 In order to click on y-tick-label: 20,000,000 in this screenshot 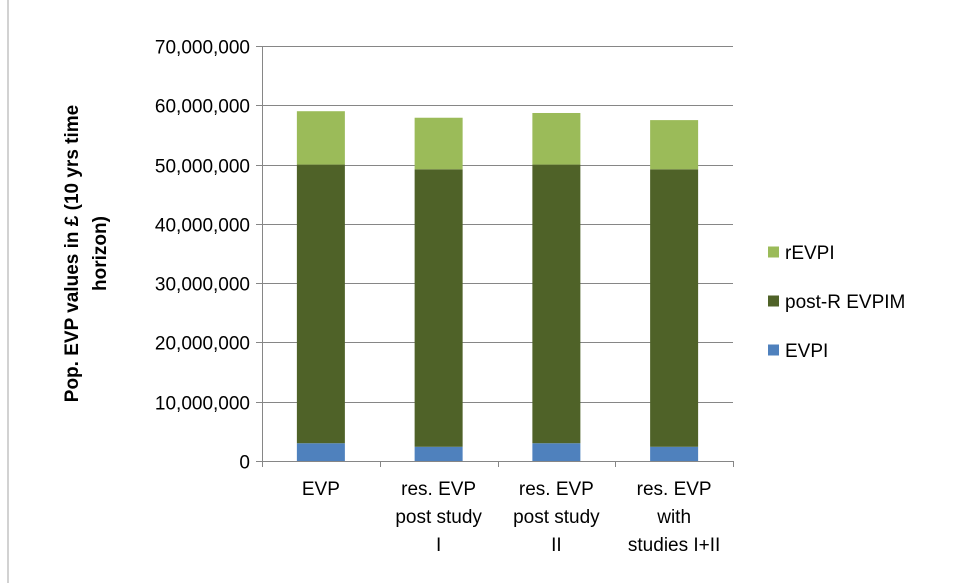, I will do `click(202, 344)`.